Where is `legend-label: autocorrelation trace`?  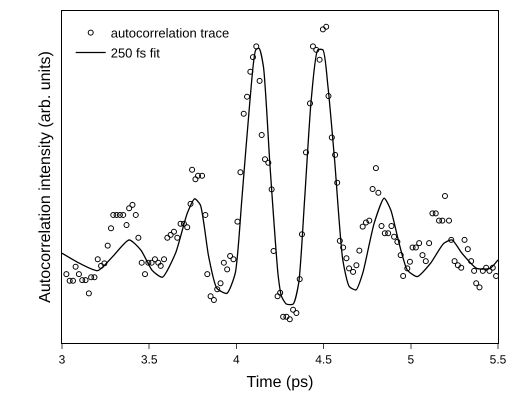
legend-label: autocorrelation trace is located at coordinates (170, 33).